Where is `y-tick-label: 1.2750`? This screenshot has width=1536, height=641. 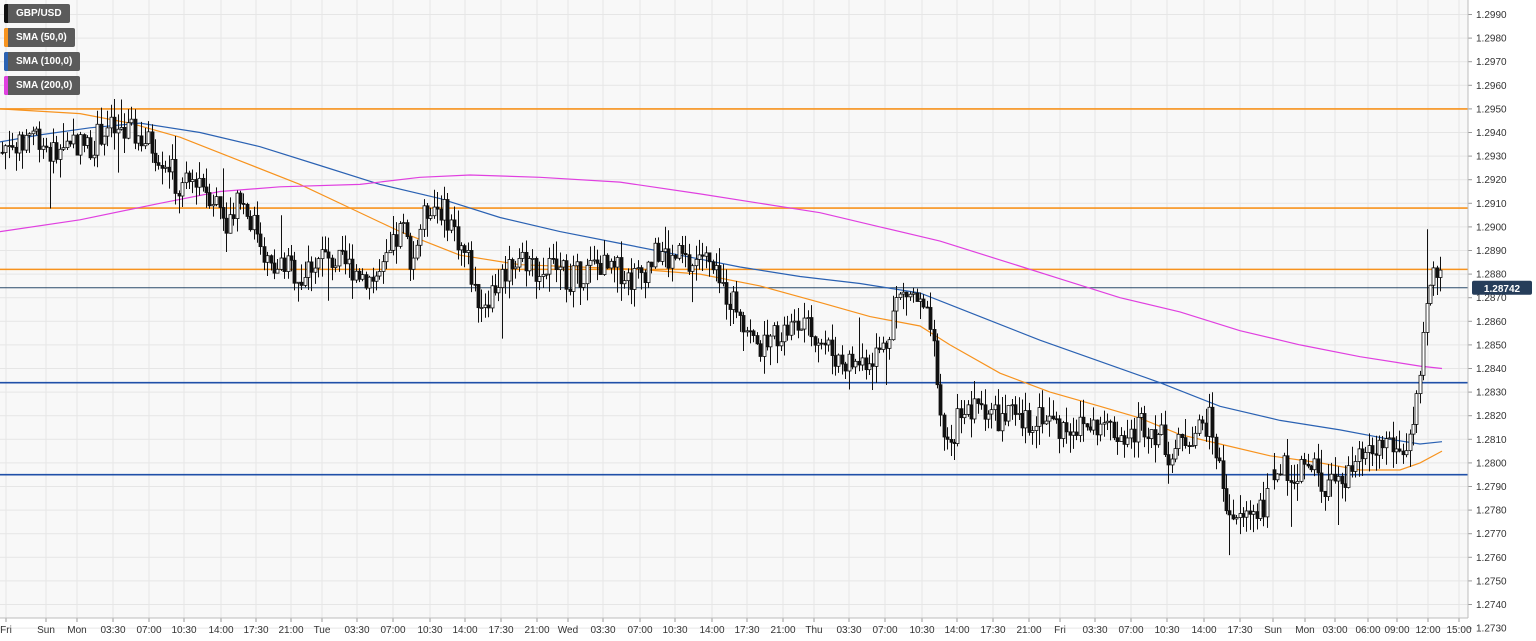 y-tick-label: 1.2750 is located at coordinates (1491, 581).